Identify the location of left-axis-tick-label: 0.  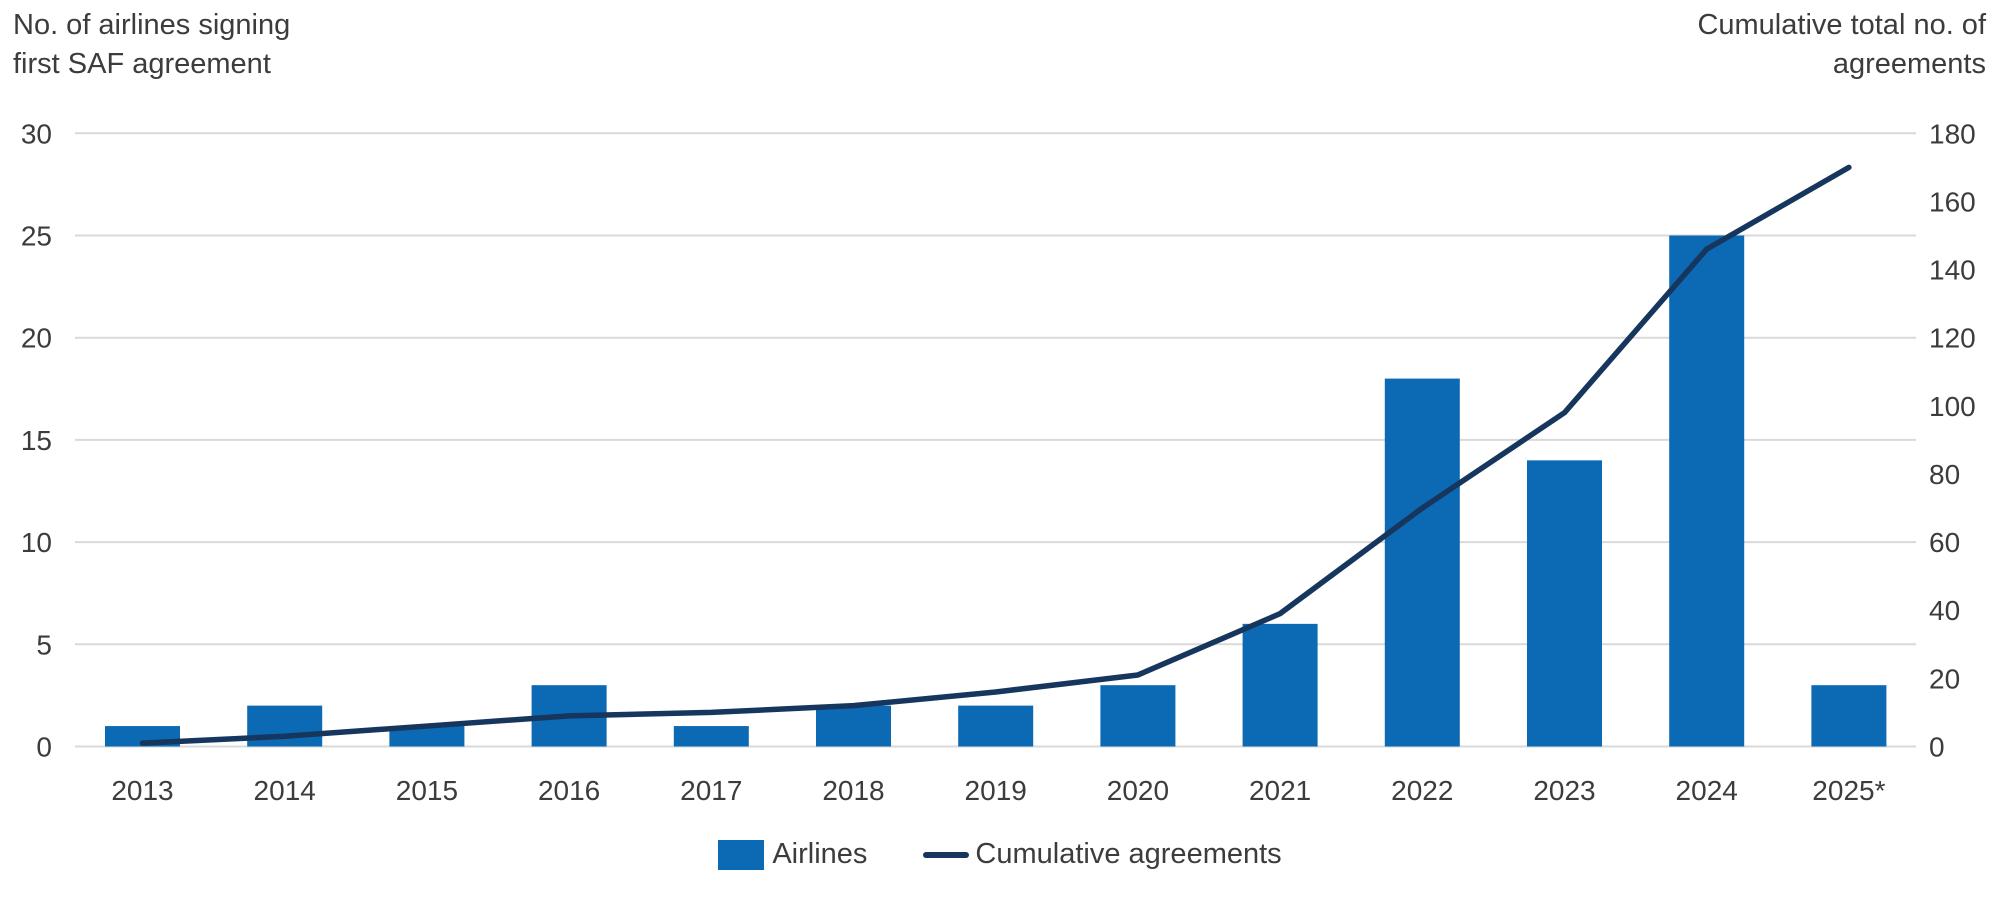
(44, 747).